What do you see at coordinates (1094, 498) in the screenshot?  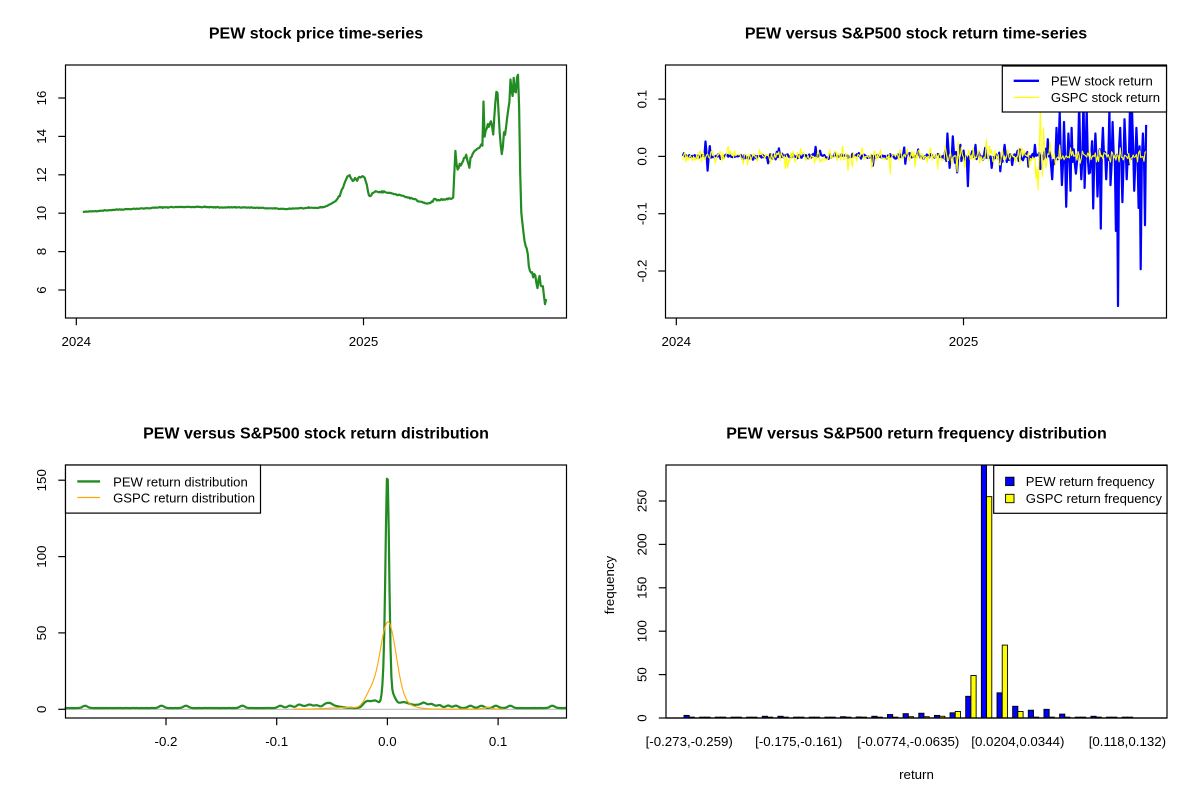 I see `svg-text: GSPC return frequency` at bounding box center [1094, 498].